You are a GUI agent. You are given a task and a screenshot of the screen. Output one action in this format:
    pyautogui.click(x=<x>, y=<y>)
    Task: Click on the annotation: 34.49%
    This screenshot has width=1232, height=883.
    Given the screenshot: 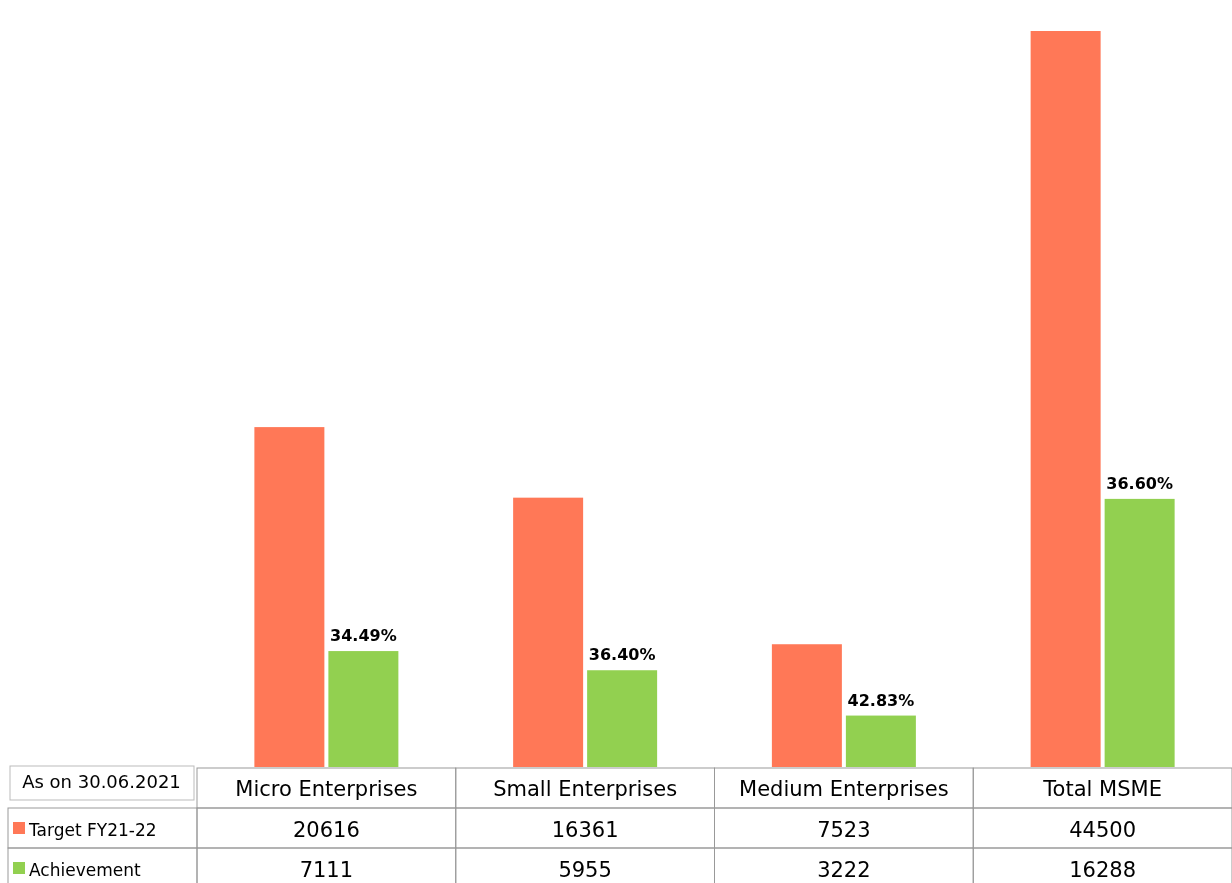 What is the action you would take?
    pyautogui.click(x=363, y=636)
    